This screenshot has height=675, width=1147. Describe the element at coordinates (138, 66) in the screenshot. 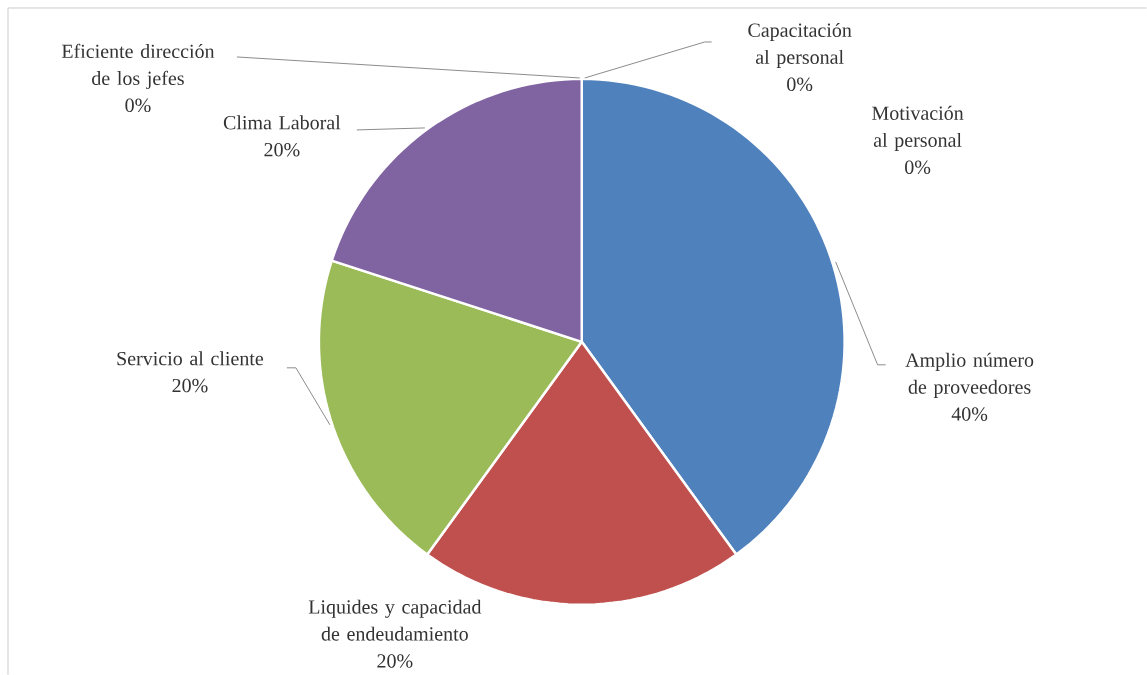

I see `category-label: Eficiente dirección de los jefes` at that location.